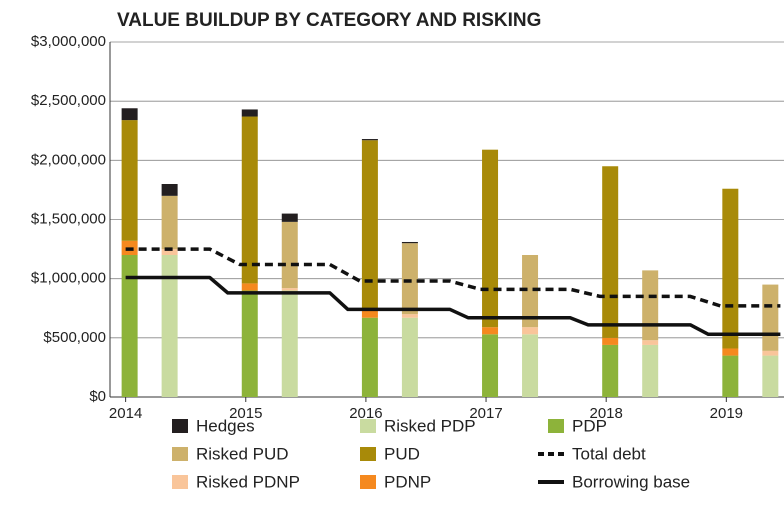 The image size is (784, 525). Describe the element at coordinates (68, 41) in the screenshot. I see `y-tick-label: $3,000,000` at that location.